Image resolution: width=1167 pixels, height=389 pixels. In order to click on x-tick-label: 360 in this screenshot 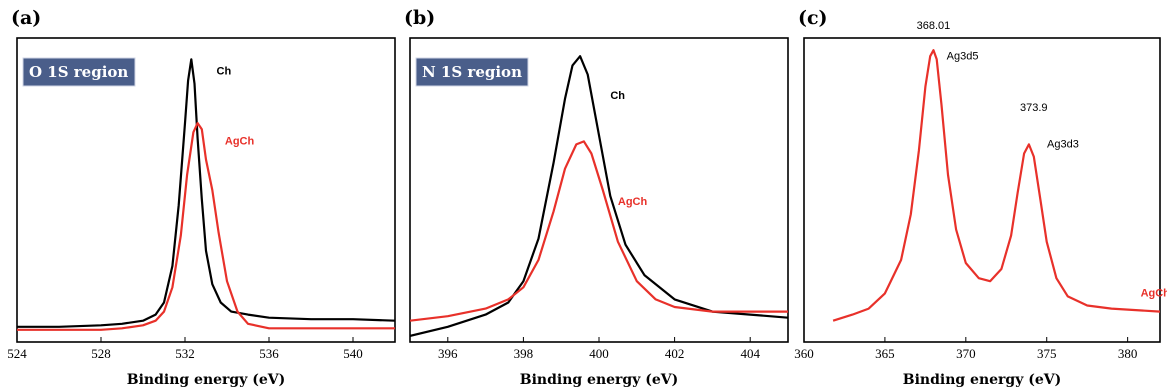, I will do `click(804, 353)`.